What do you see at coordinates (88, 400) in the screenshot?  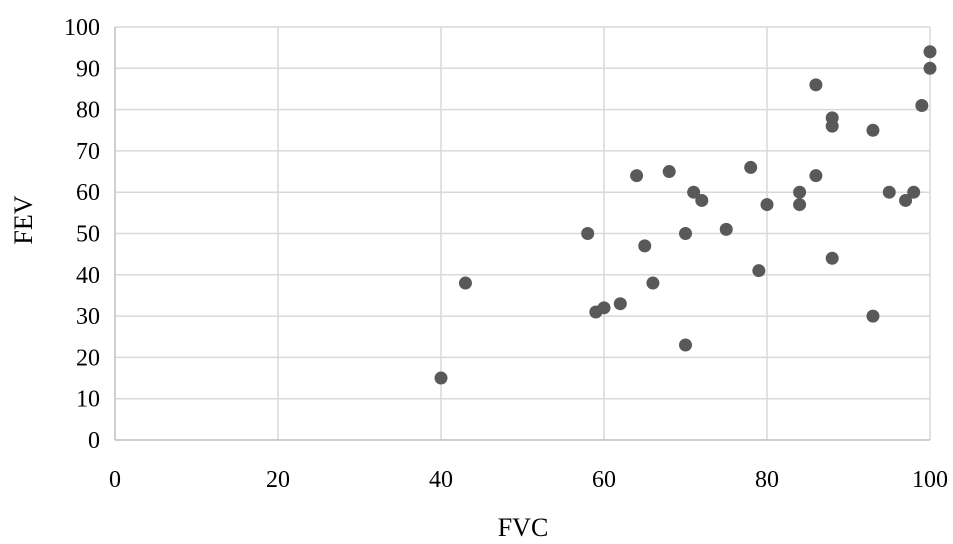 I see `y-tick-label: 10` at bounding box center [88, 400].